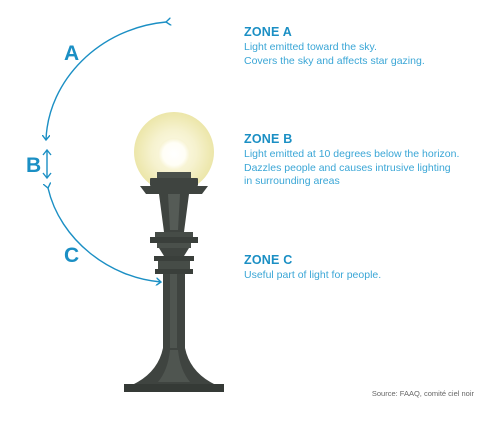  I want to click on zone-b-letter: B, so click(34, 165).